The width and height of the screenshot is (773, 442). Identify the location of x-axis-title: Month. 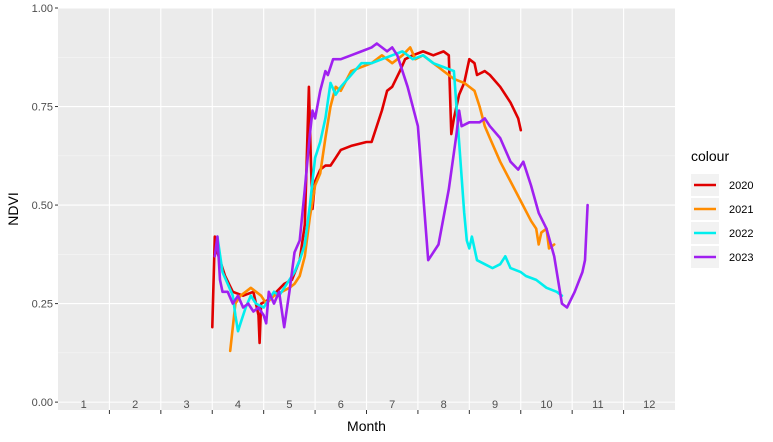
(366, 426).